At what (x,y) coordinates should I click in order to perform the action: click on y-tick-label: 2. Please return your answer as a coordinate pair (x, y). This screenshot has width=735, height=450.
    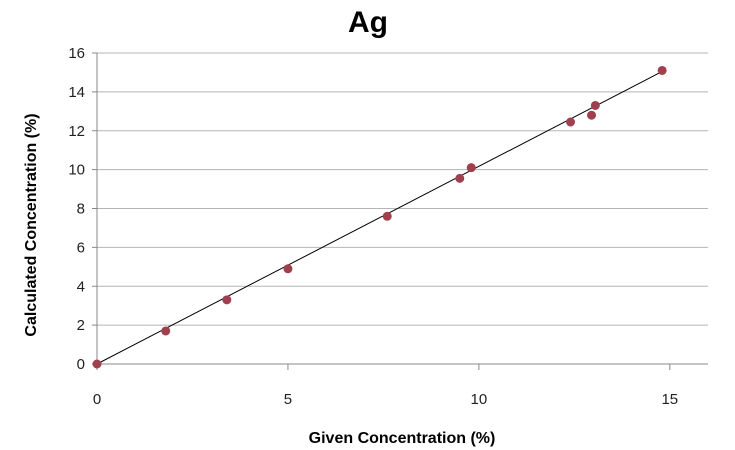
    Looking at the image, I should click on (81, 325).